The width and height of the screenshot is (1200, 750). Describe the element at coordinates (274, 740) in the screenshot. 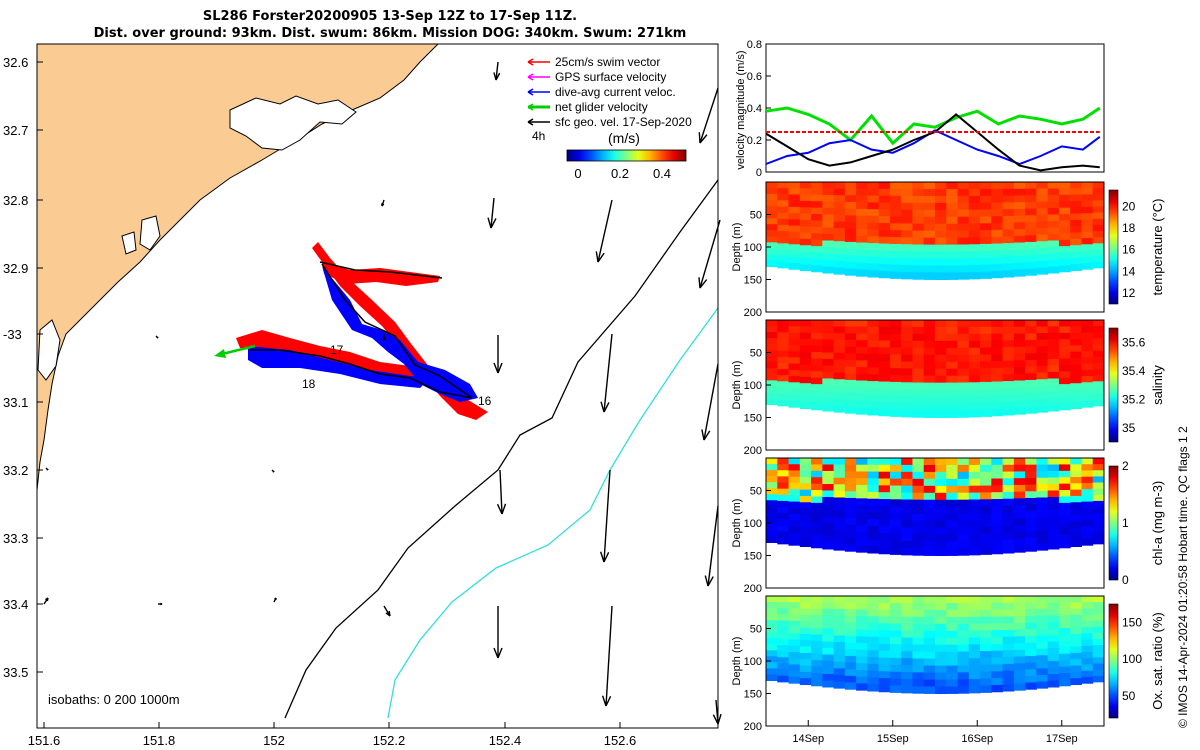

I see `lon-tick-label: 152` at that location.